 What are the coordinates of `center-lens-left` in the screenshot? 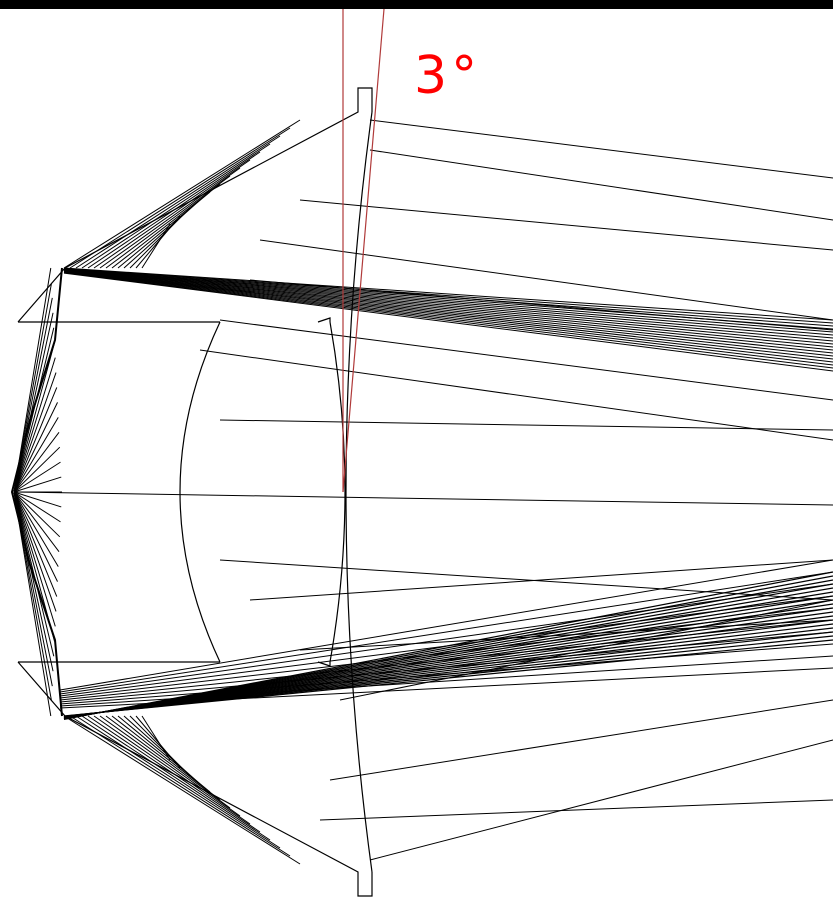 It's located at (337, 492).